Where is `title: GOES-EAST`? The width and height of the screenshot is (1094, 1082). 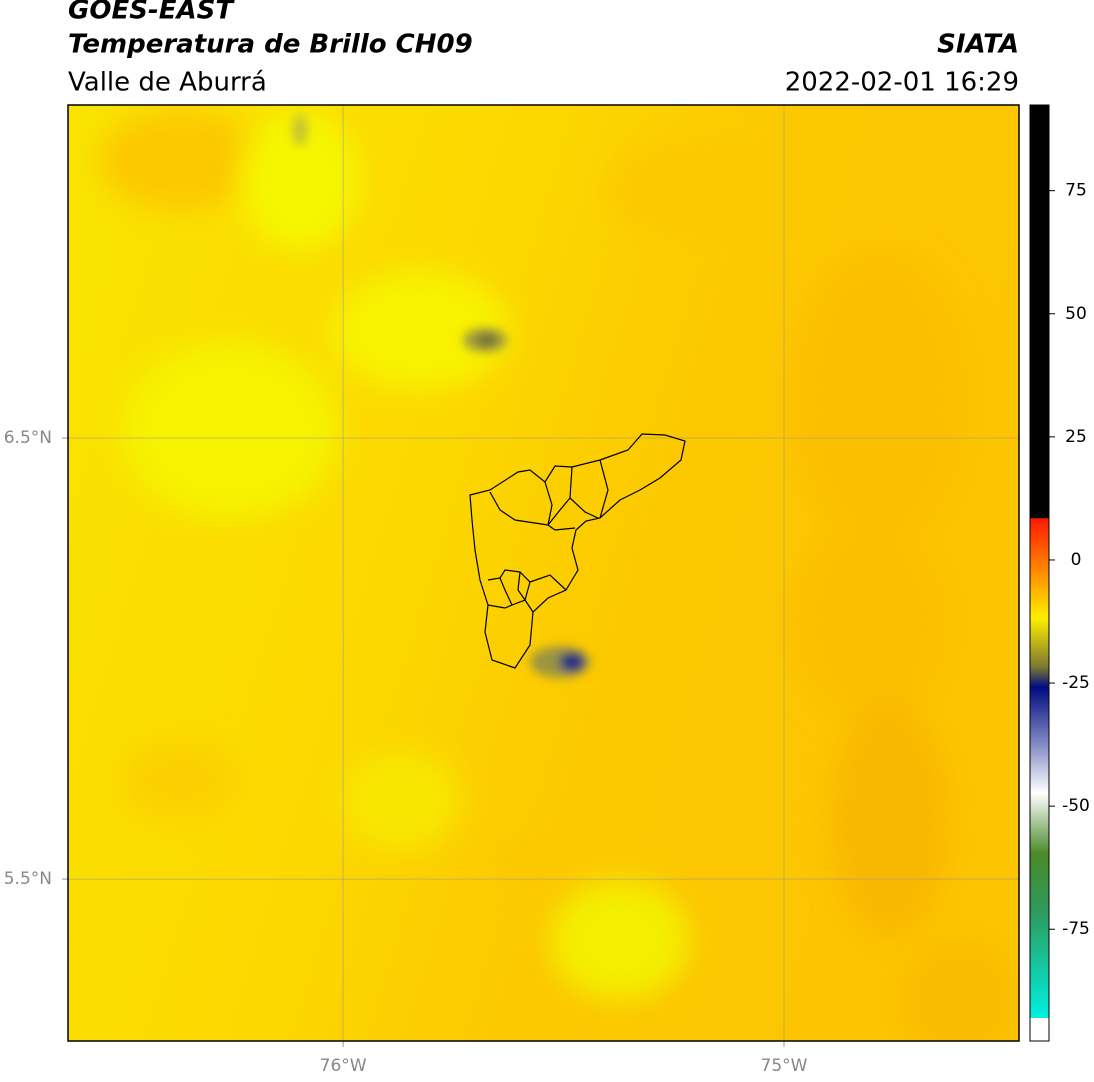
title: GOES-EAST is located at coordinates (151, 13).